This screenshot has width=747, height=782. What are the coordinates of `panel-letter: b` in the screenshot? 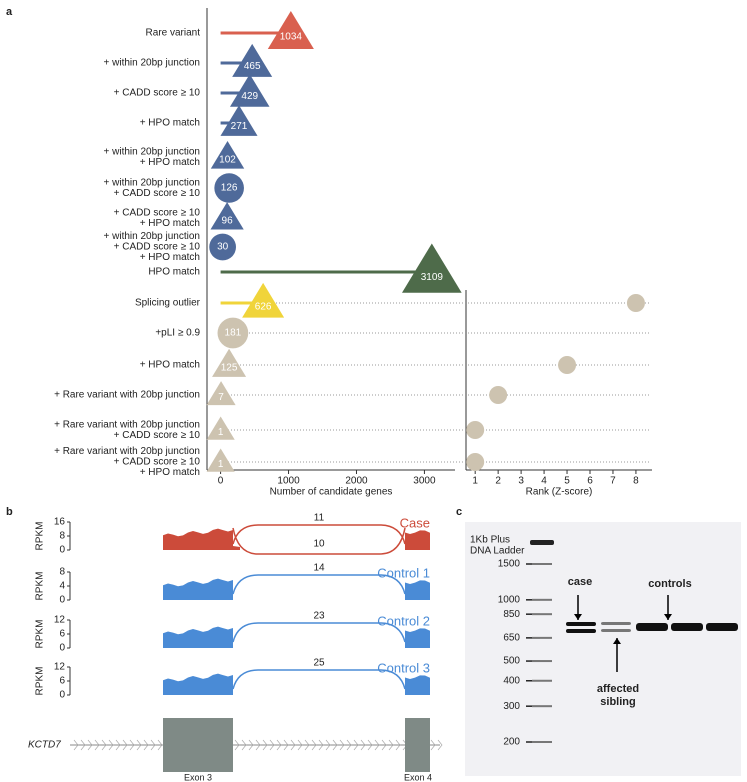 It's located at (9, 512).